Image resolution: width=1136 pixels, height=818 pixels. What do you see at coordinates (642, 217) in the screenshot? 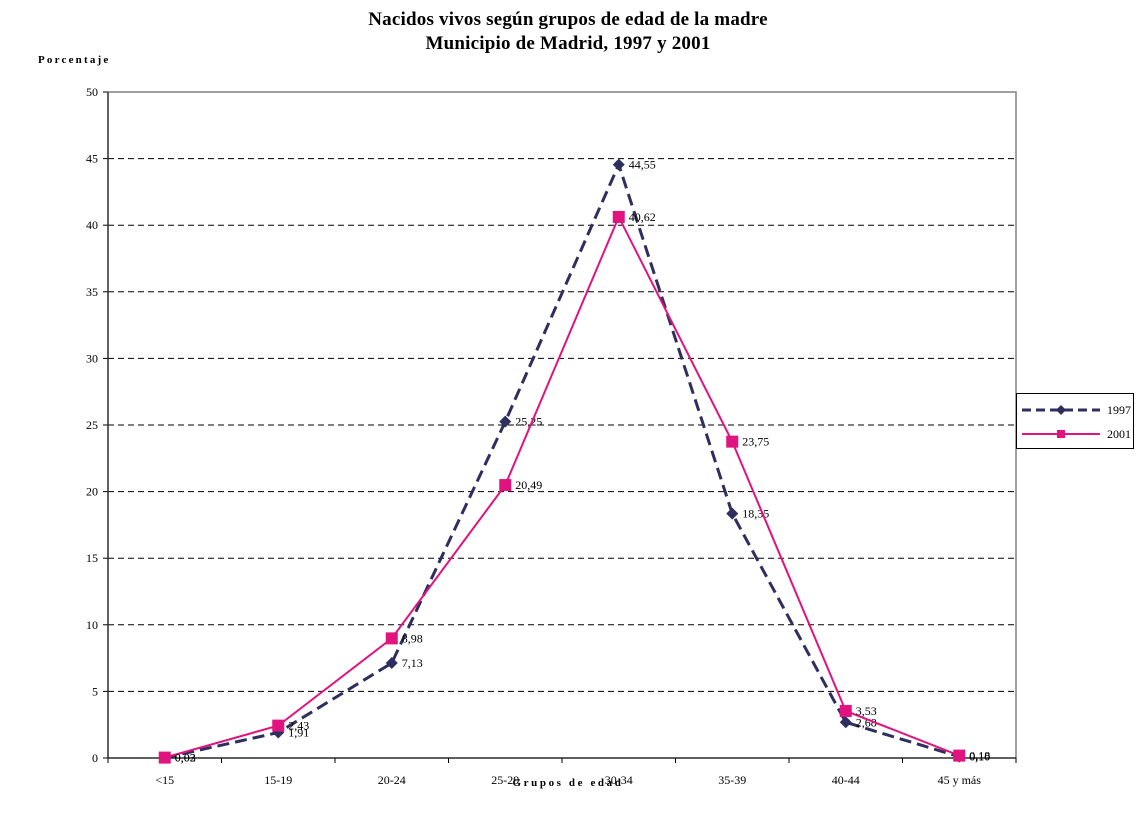
I see `data-label-2001: 40,62` at bounding box center [642, 217].